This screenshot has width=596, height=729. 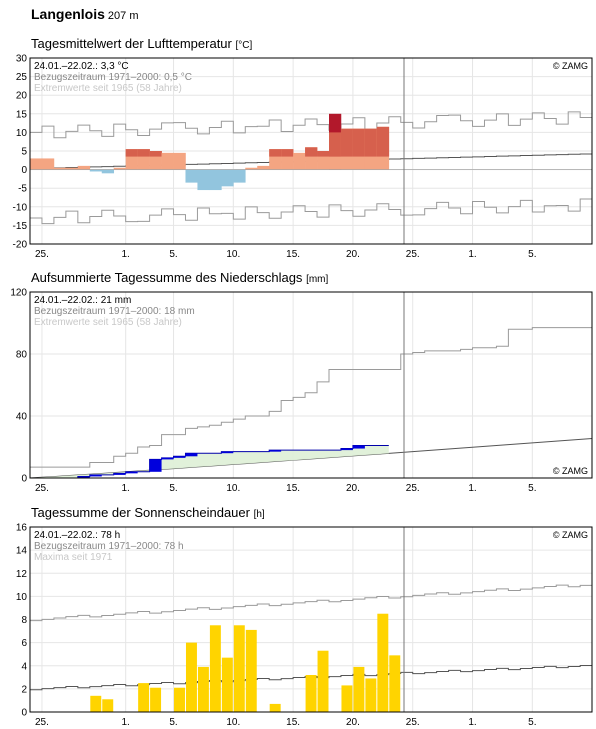 I want to click on temperature-bar-mid, so click(x=335, y=144).